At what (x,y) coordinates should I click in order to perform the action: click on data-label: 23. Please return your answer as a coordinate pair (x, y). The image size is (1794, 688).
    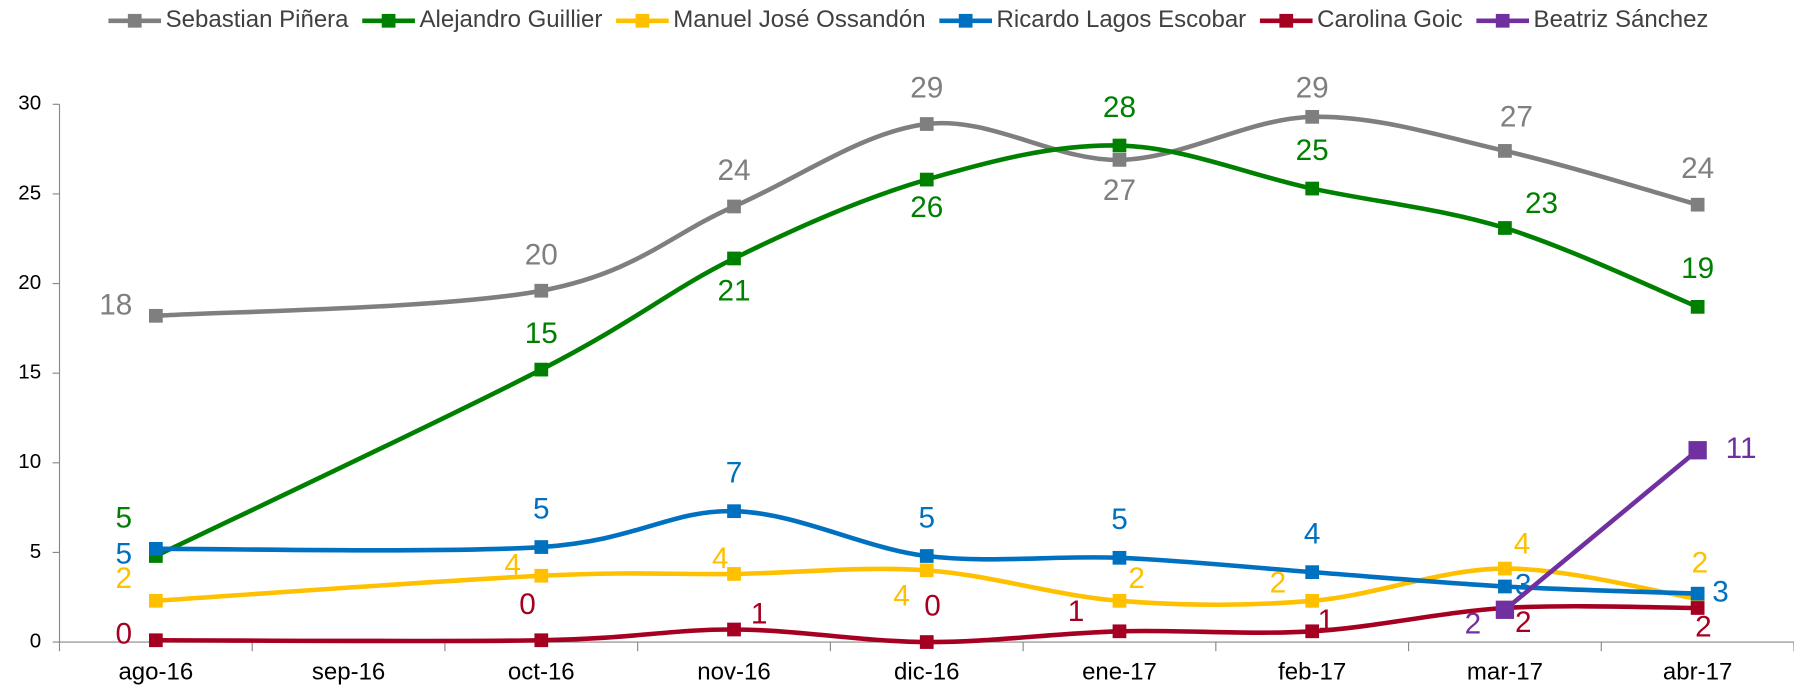
    Looking at the image, I should click on (1541, 203).